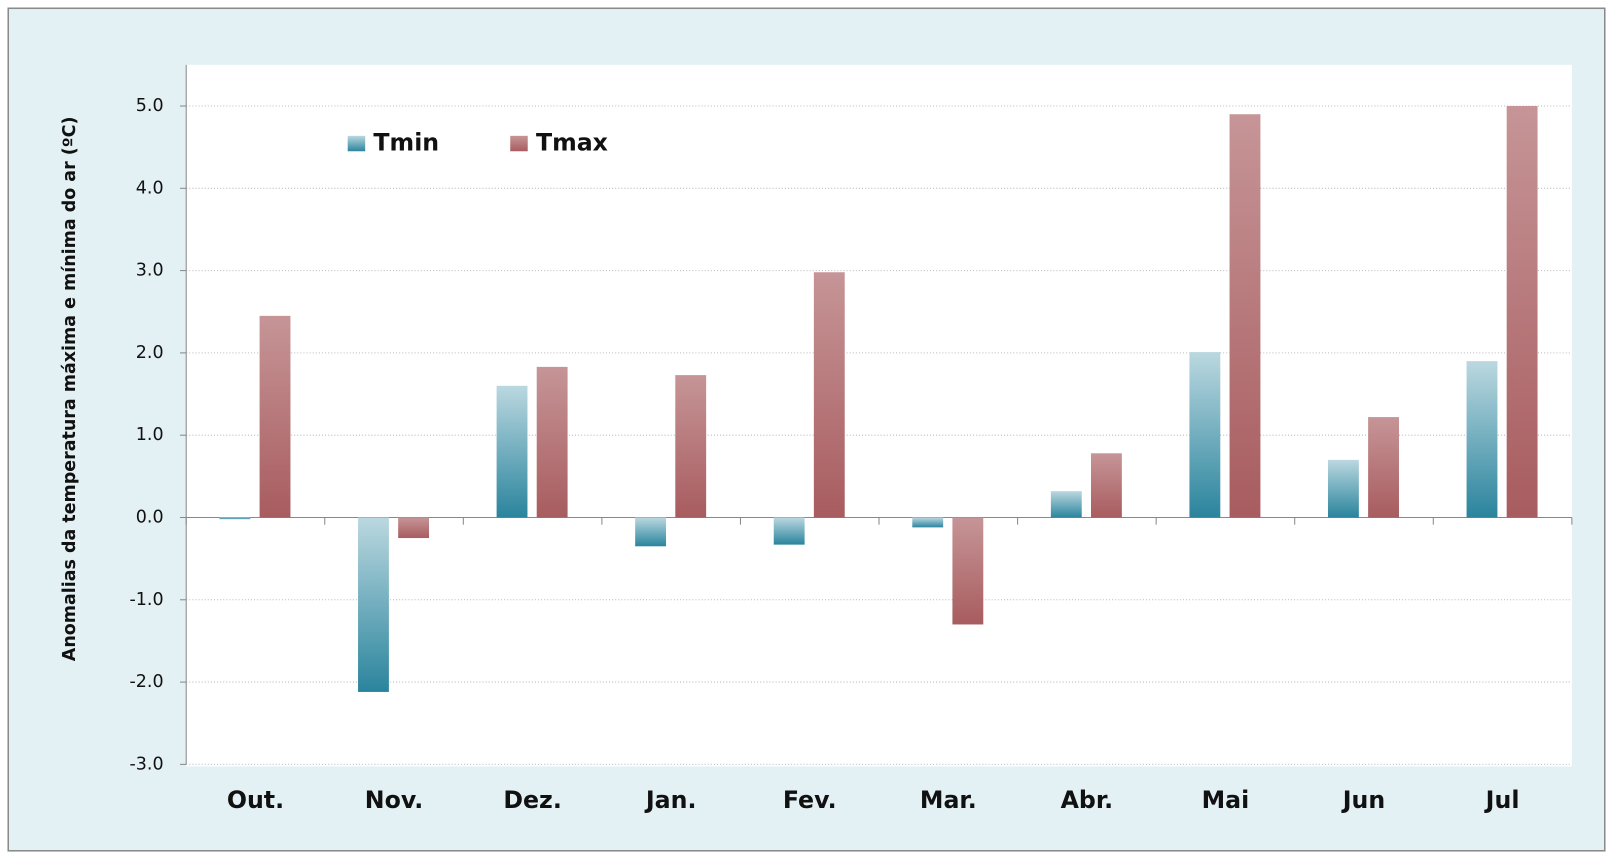 This screenshot has width=1613, height=857. Describe the element at coordinates (150, 435) in the screenshot. I see `y-tick-label: 1.0` at that location.